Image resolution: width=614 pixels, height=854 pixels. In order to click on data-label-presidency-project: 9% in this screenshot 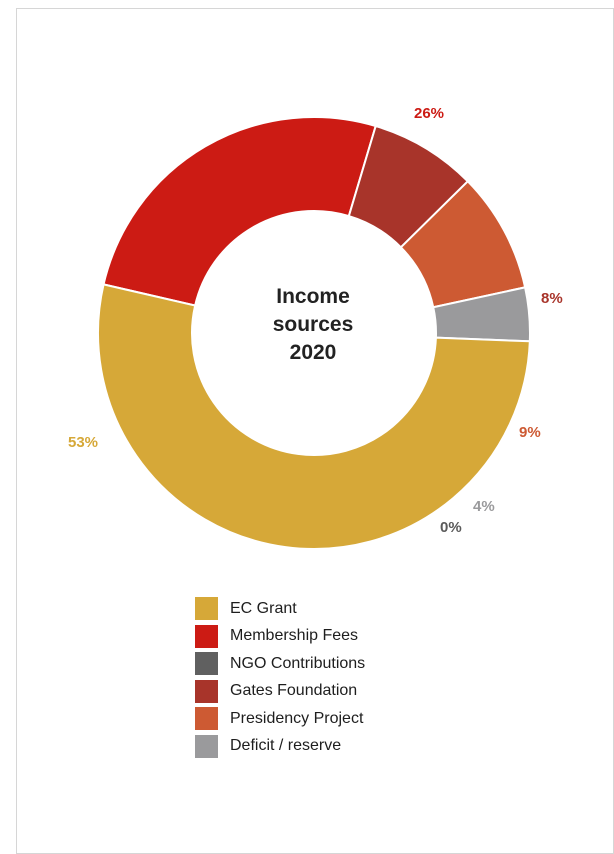, I will do `click(530, 432)`.